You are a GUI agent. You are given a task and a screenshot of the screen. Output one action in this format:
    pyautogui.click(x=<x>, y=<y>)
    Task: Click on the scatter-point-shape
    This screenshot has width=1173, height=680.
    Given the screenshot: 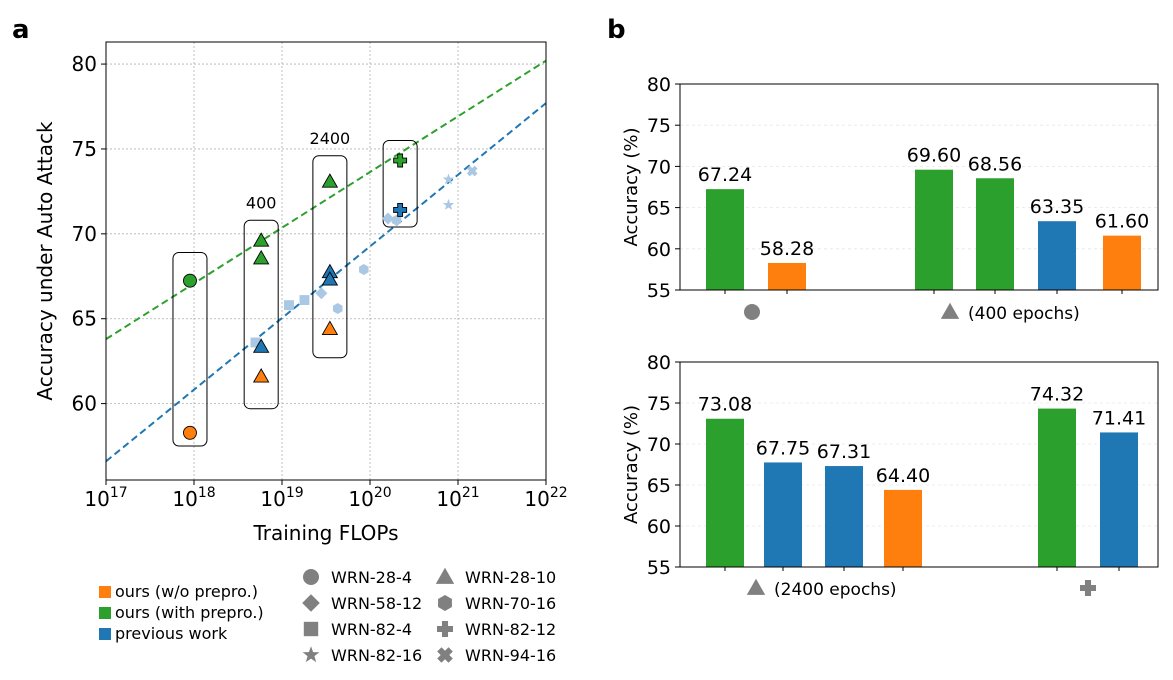 What is the action you would take?
    pyautogui.click(x=472, y=171)
    